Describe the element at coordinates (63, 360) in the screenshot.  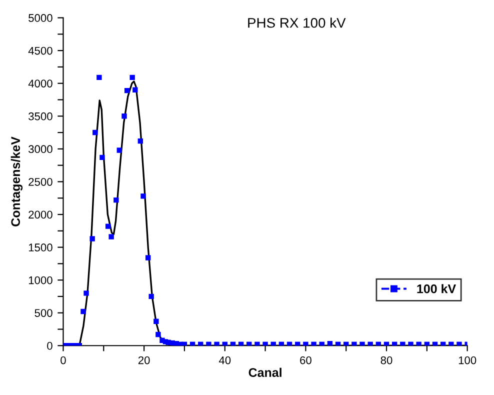
I see `x-tick-label: 0` at that location.